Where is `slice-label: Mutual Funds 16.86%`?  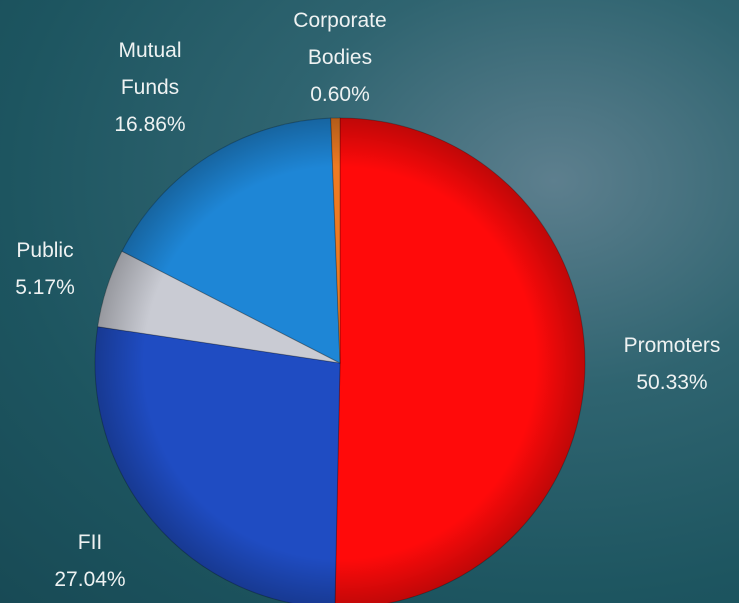
slice-label: Mutual Funds 16.86% is located at coordinates (150, 87).